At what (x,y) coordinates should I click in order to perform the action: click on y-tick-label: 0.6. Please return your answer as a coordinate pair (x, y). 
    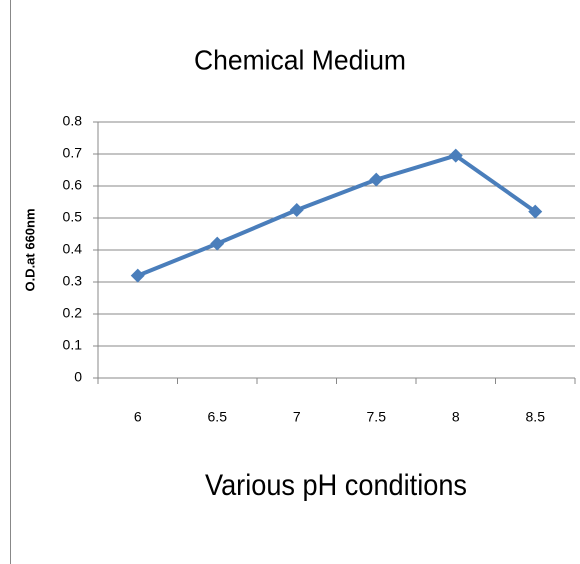
    Looking at the image, I should click on (73, 185).